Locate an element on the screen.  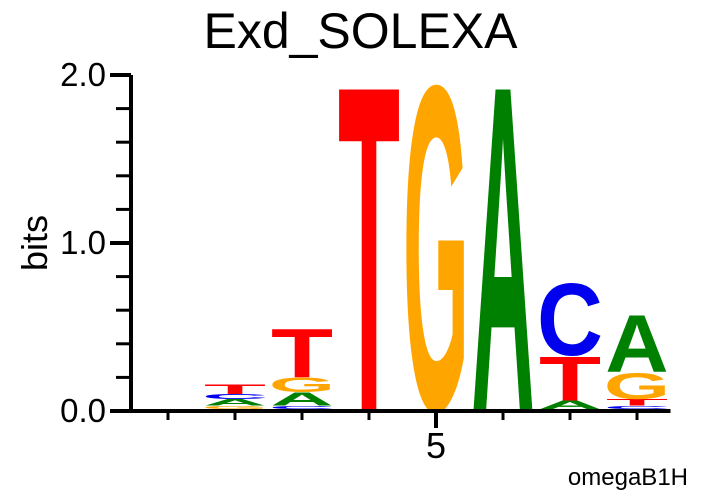
x-major-tick is located at coordinates (436, 420).